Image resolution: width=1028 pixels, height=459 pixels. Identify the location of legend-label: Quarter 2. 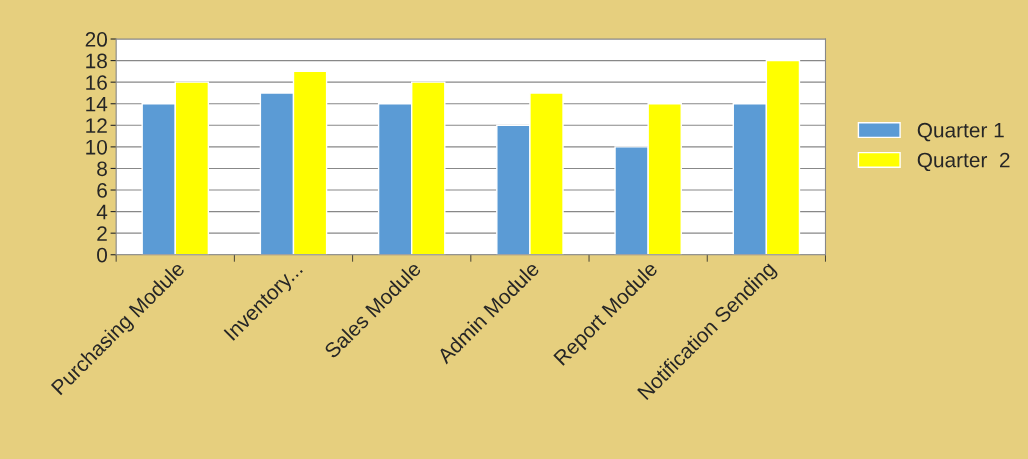
(963, 162).